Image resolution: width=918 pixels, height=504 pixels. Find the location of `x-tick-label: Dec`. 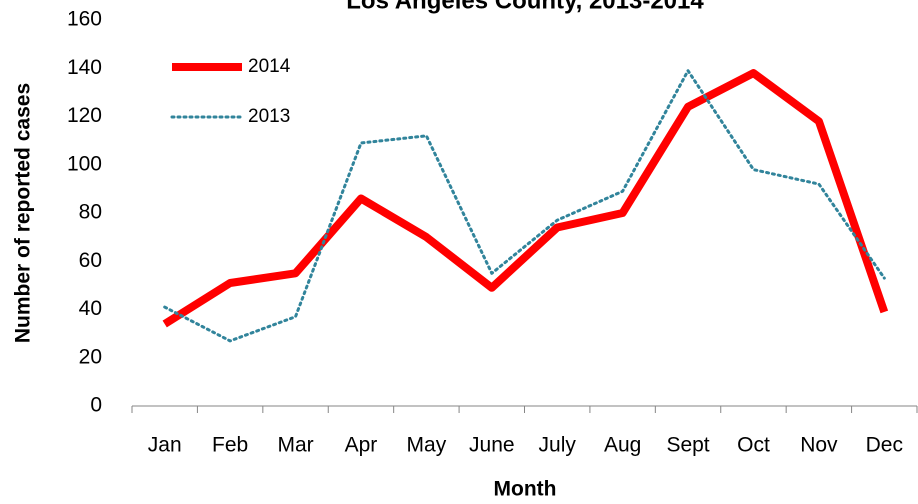

x-tick-label: Dec is located at coordinates (884, 445).